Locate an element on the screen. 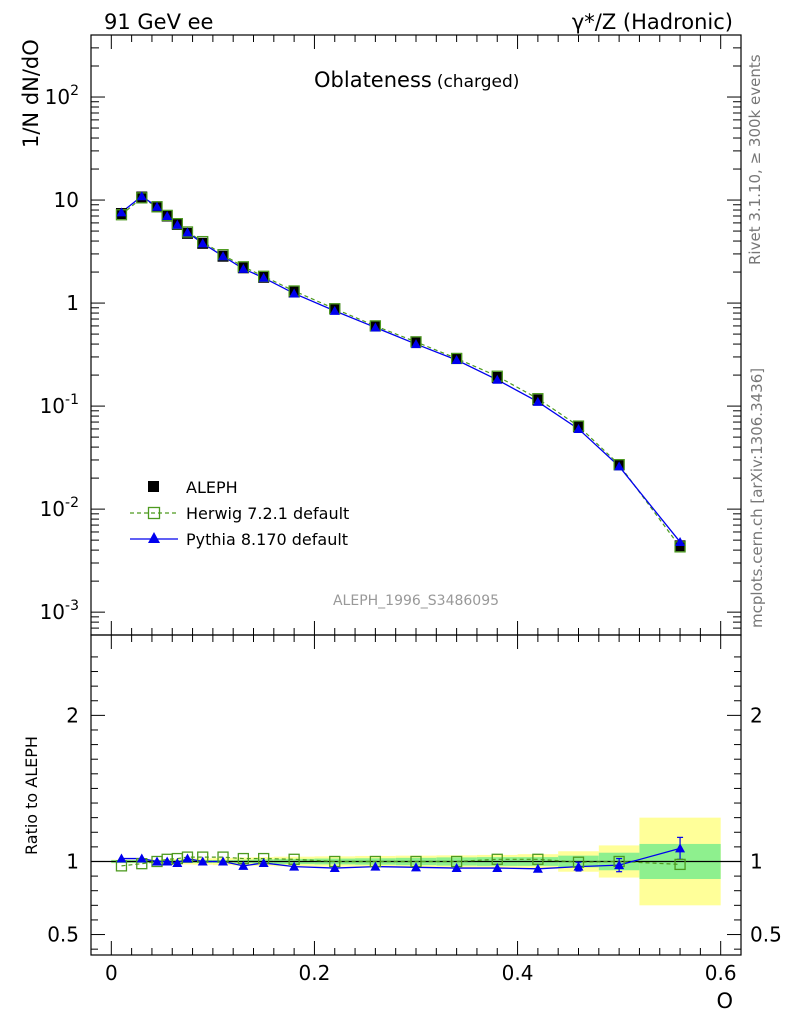 Image resolution: width=786 pixels, height=1028 pixels. legend-marker-pythia is located at coordinates (154, 537).